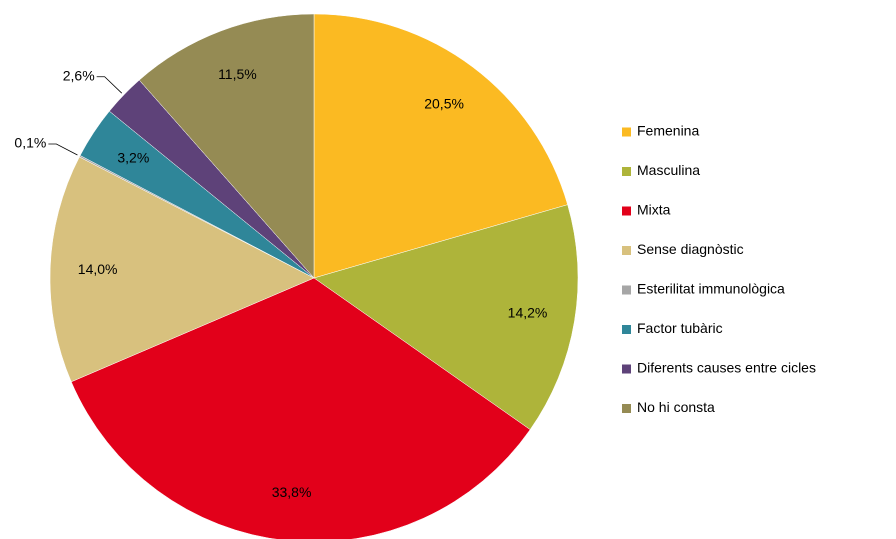 The height and width of the screenshot is (539, 896). What do you see at coordinates (237, 74) in the screenshot?
I see `data-label: 11,5%` at bounding box center [237, 74].